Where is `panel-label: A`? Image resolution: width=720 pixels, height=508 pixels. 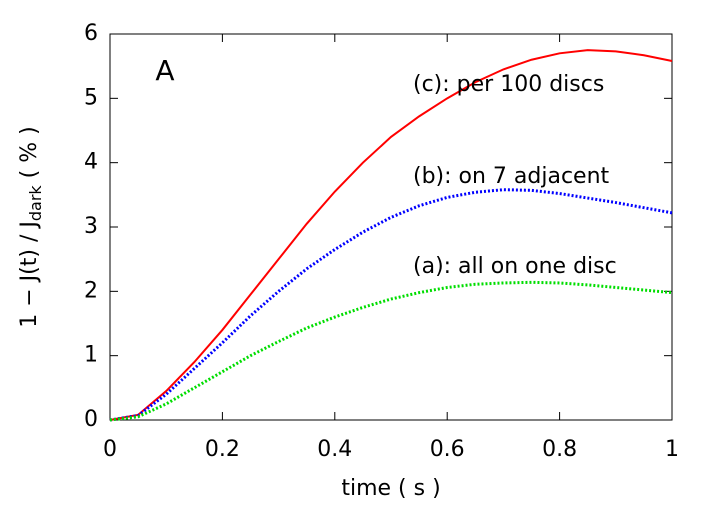
panel-label: A is located at coordinates (164, 70).